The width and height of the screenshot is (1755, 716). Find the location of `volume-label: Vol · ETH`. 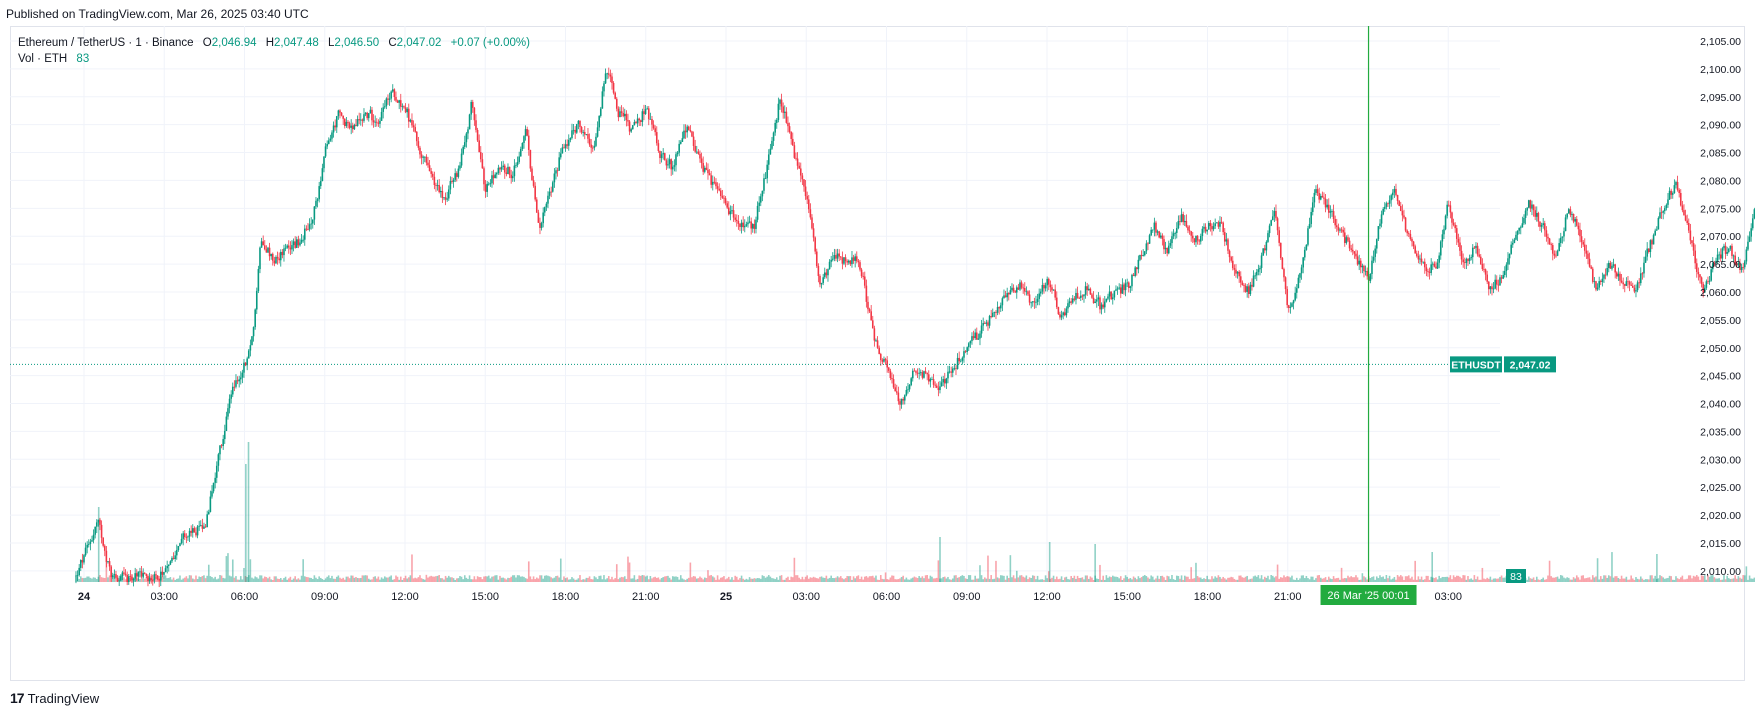

volume-label: Vol · ETH is located at coordinates (43, 59).